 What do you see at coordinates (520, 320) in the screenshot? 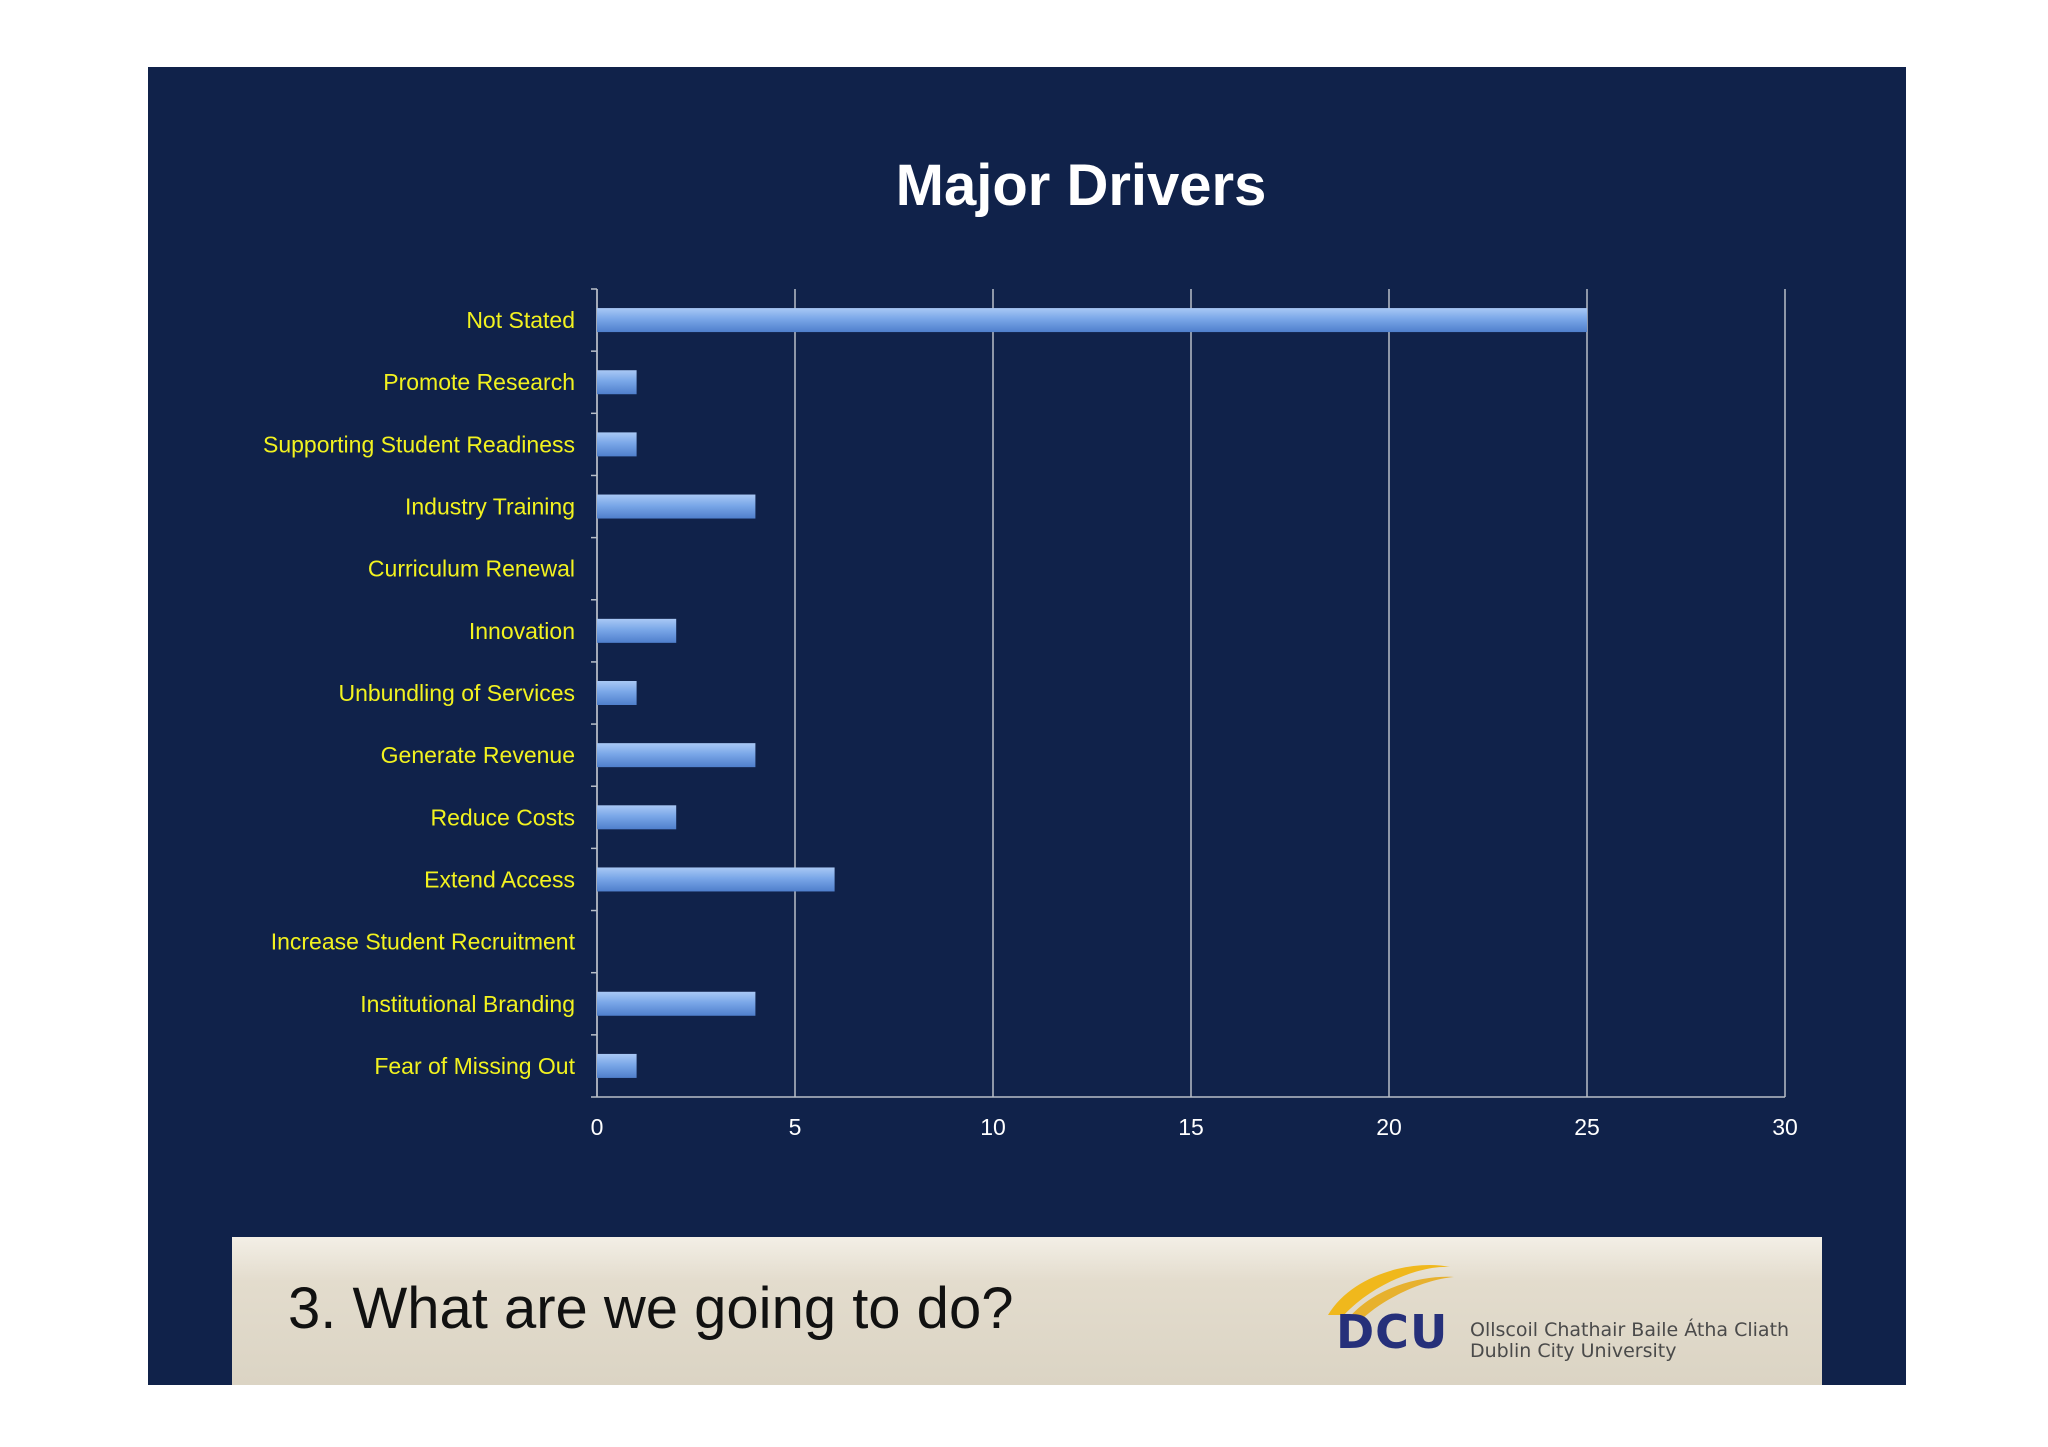
I see `category-label: Not Stated` at bounding box center [520, 320].